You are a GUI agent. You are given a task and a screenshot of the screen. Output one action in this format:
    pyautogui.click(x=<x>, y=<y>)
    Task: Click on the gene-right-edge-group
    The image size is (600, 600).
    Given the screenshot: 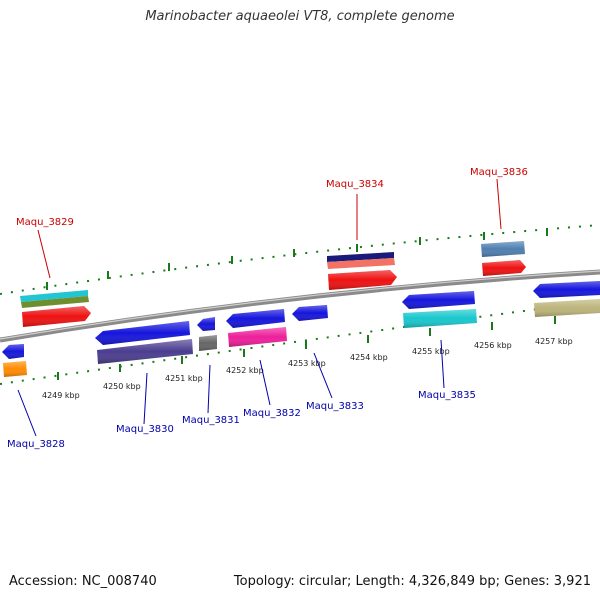 What is the action you would take?
    pyautogui.click(x=566, y=299)
    